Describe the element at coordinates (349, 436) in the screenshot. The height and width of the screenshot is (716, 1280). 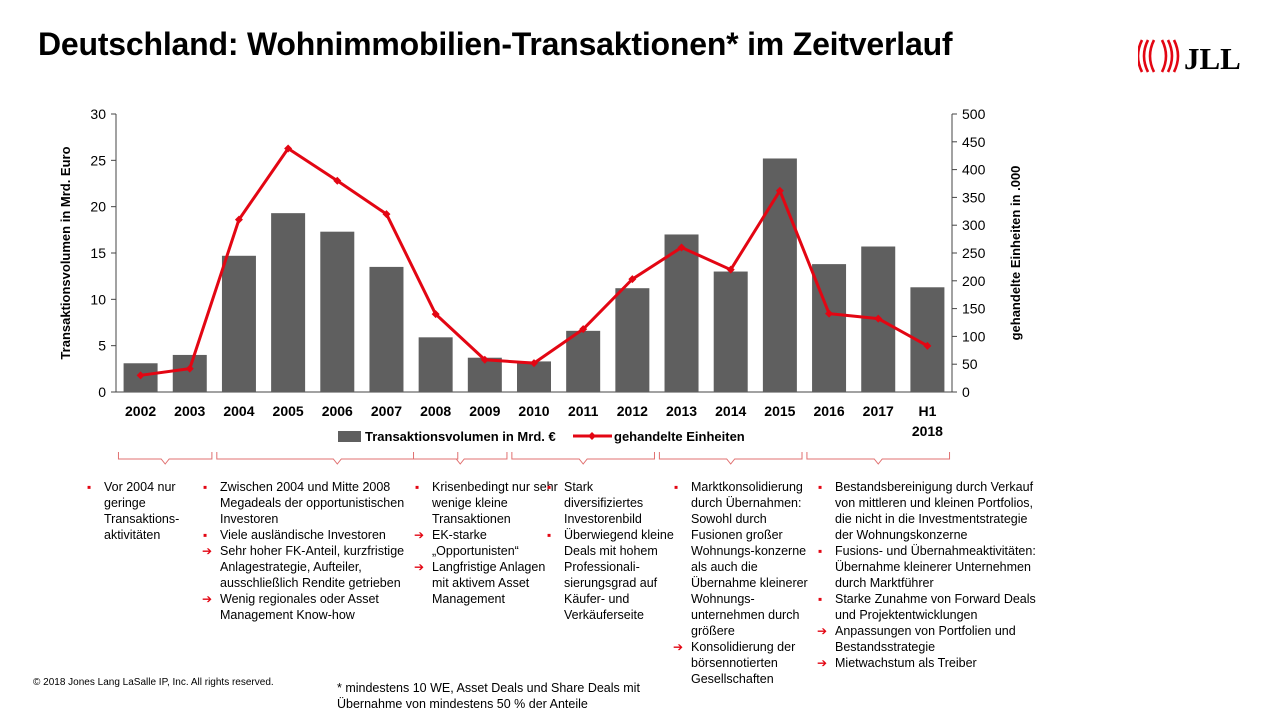
I see `legend-swatch-bar` at that location.